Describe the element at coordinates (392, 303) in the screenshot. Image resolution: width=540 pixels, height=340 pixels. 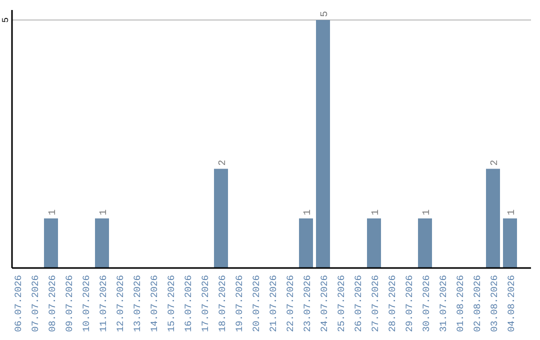
I see `x-tick-label: 28.07.2026` at that location.